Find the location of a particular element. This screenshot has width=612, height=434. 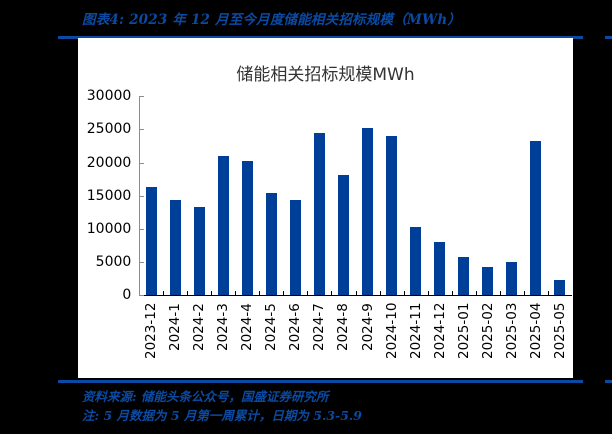

y-tick-label: 25000 is located at coordinates (109, 129).